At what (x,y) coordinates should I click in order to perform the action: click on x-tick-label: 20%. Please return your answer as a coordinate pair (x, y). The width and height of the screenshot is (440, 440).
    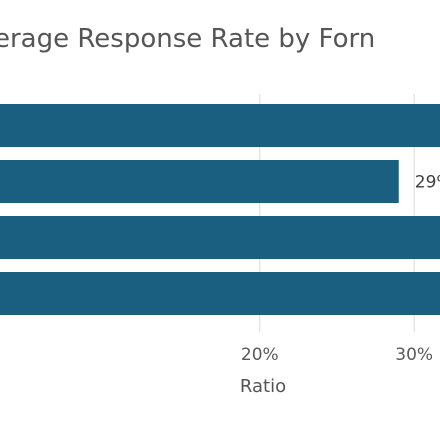
    Looking at the image, I should click on (260, 355).